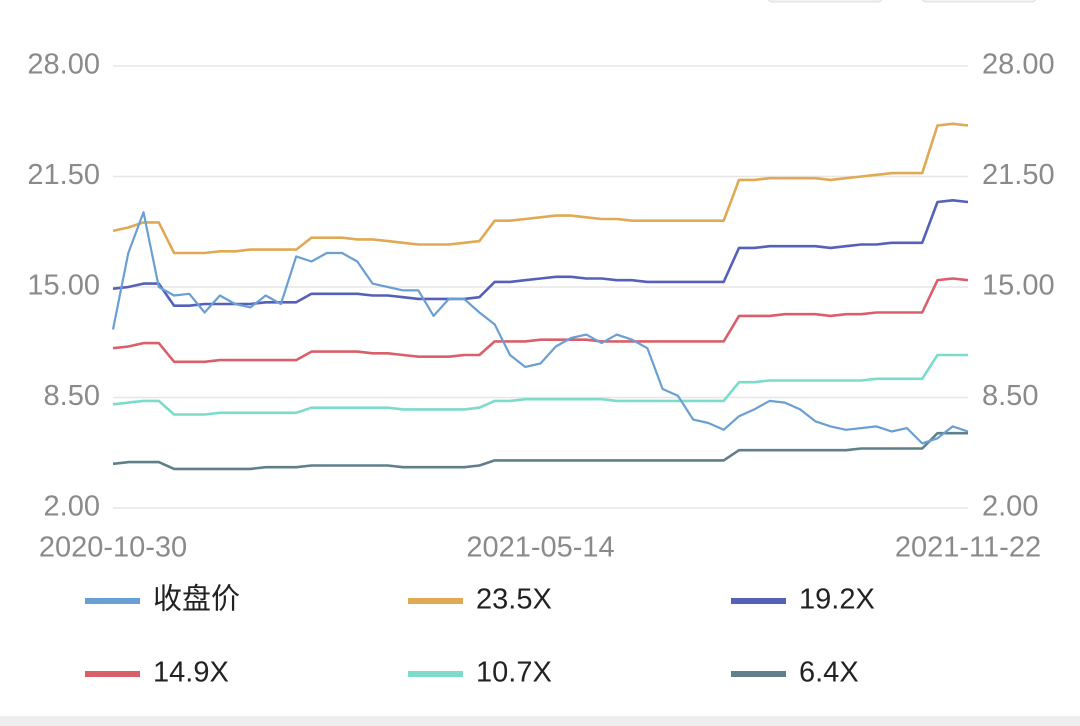  I want to click on legend-label: 10.7X, so click(514, 673).